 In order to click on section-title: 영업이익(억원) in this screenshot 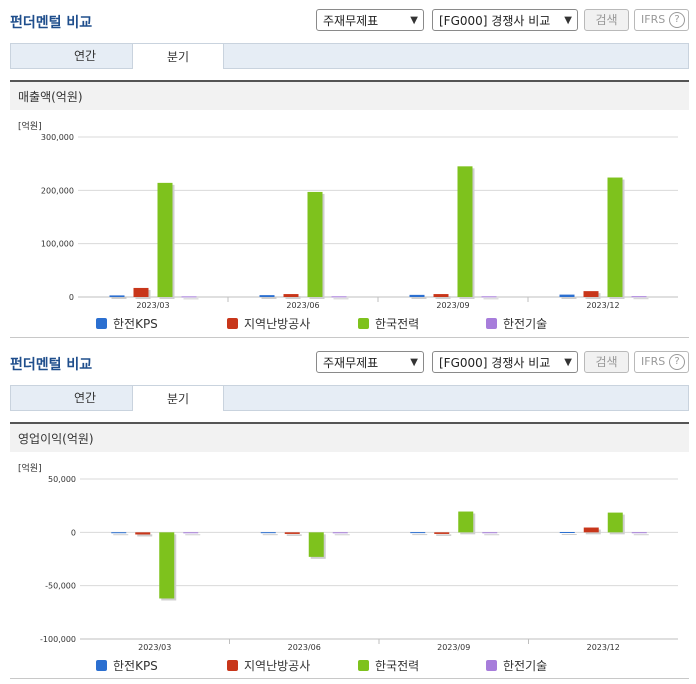, I will do `click(56, 439)`.